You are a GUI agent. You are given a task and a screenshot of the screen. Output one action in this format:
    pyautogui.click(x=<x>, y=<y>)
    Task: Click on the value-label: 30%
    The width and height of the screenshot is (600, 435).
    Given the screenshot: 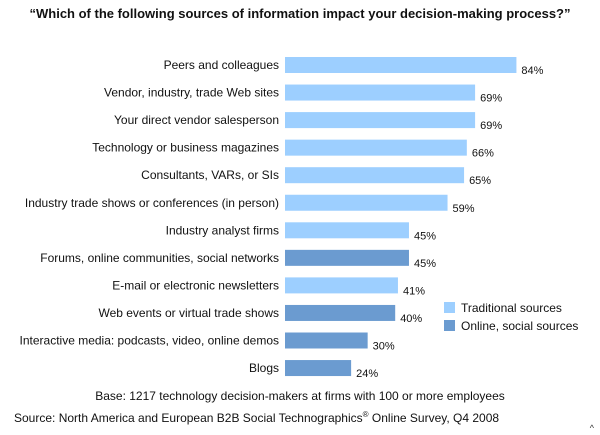 What is the action you would take?
    pyautogui.click(x=384, y=347)
    